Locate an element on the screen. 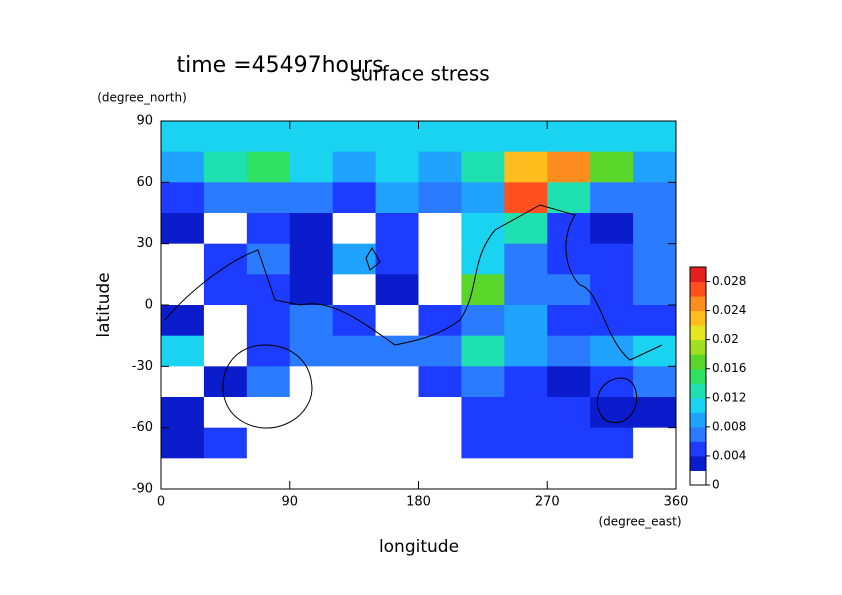 Image resolution: width=842 pixels, height=595 pixels. colorbar-frame is located at coordinates (698, 376).